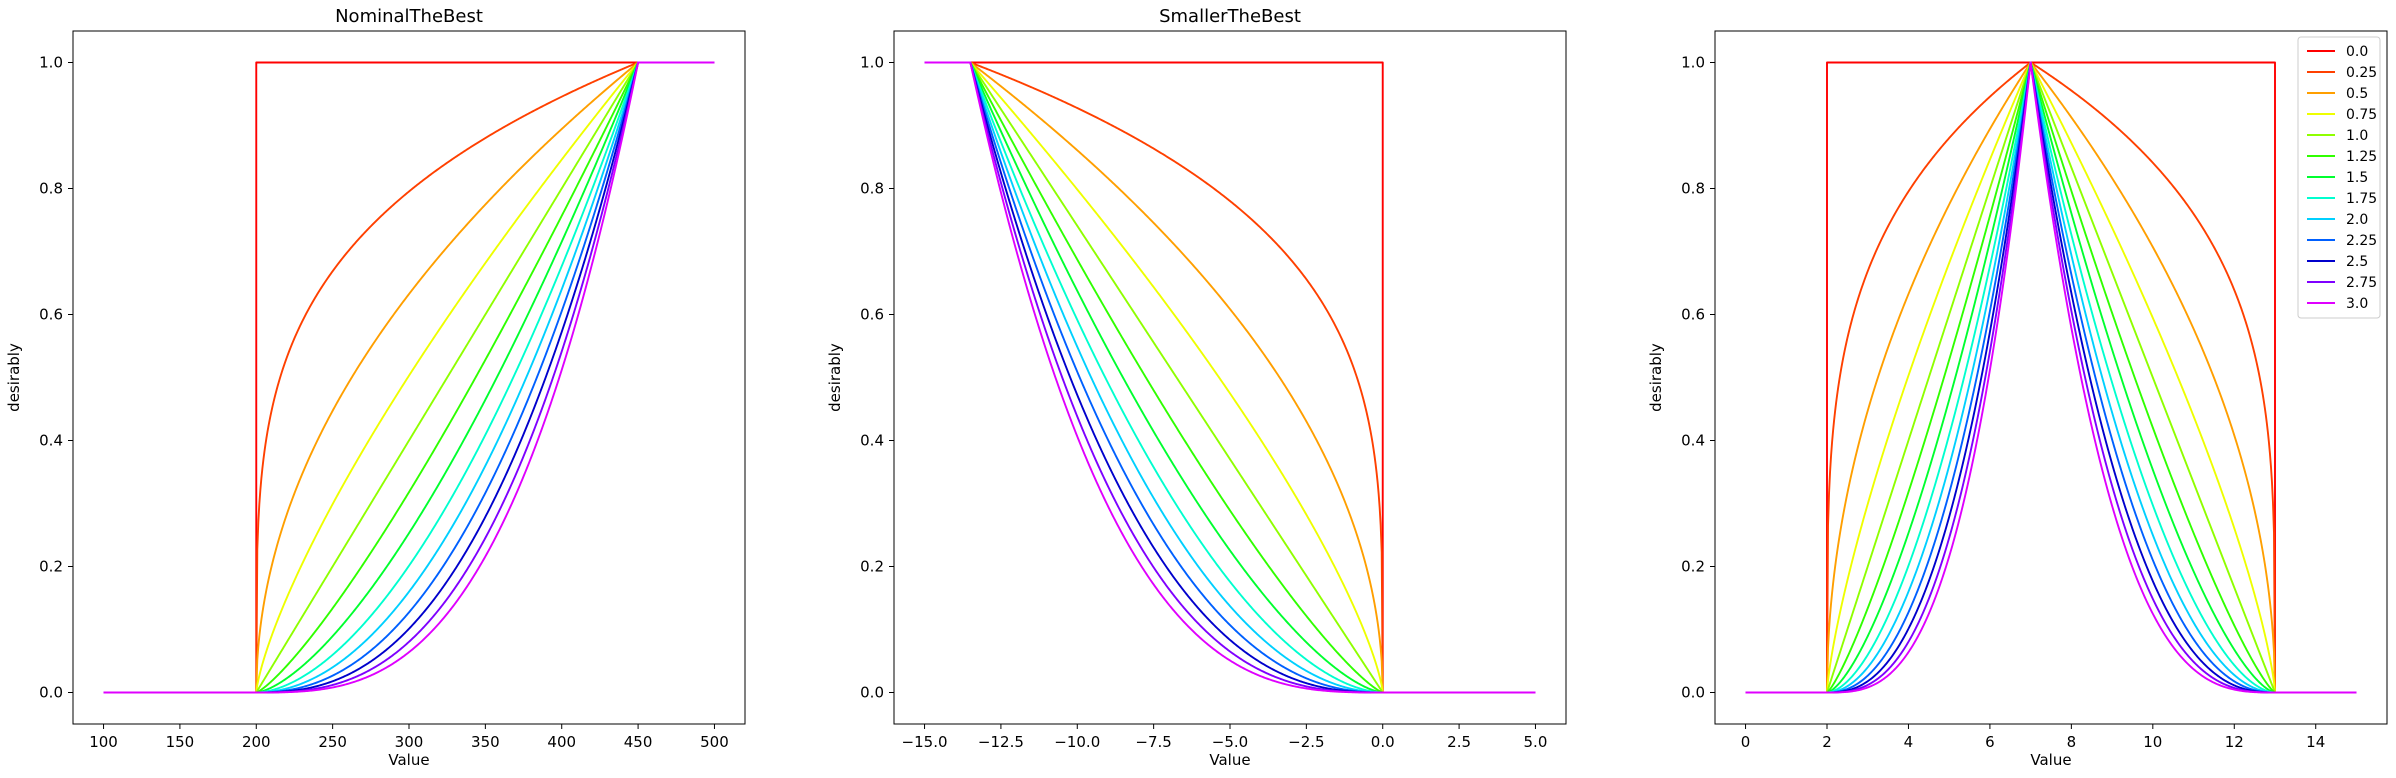 This screenshot has height=778, width=2396. What do you see at coordinates (2337, 136) in the screenshot?
I see `legend-item: 1.0` at bounding box center [2337, 136].